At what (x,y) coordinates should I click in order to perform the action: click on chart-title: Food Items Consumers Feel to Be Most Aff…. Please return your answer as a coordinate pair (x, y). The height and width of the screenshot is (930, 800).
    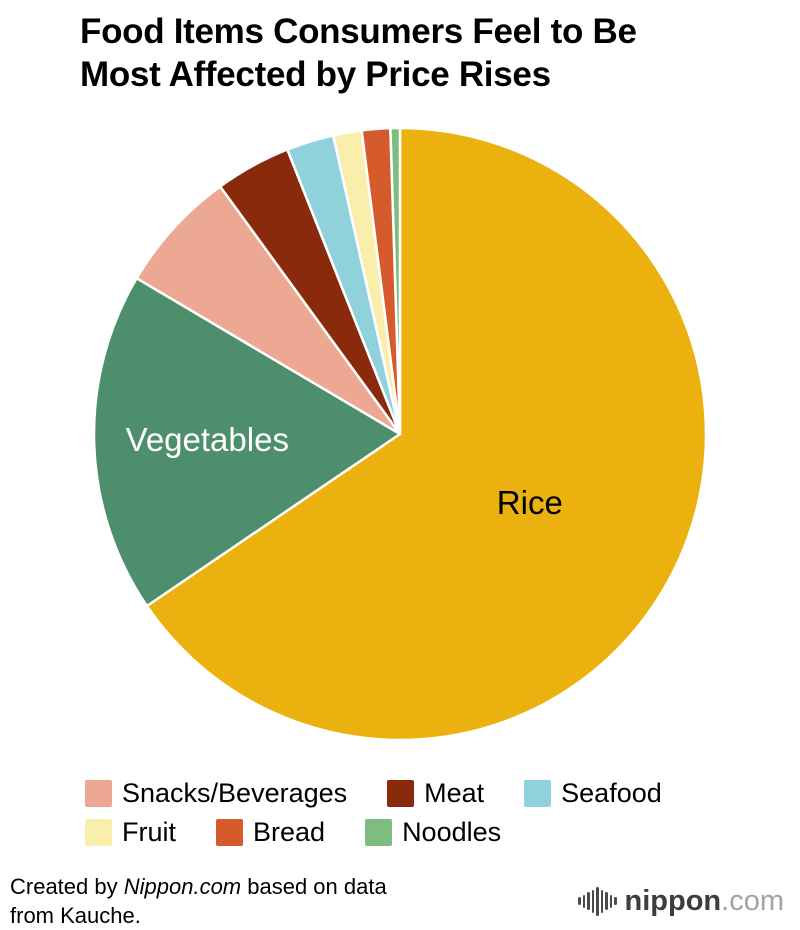
    Looking at the image, I should click on (358, 53).